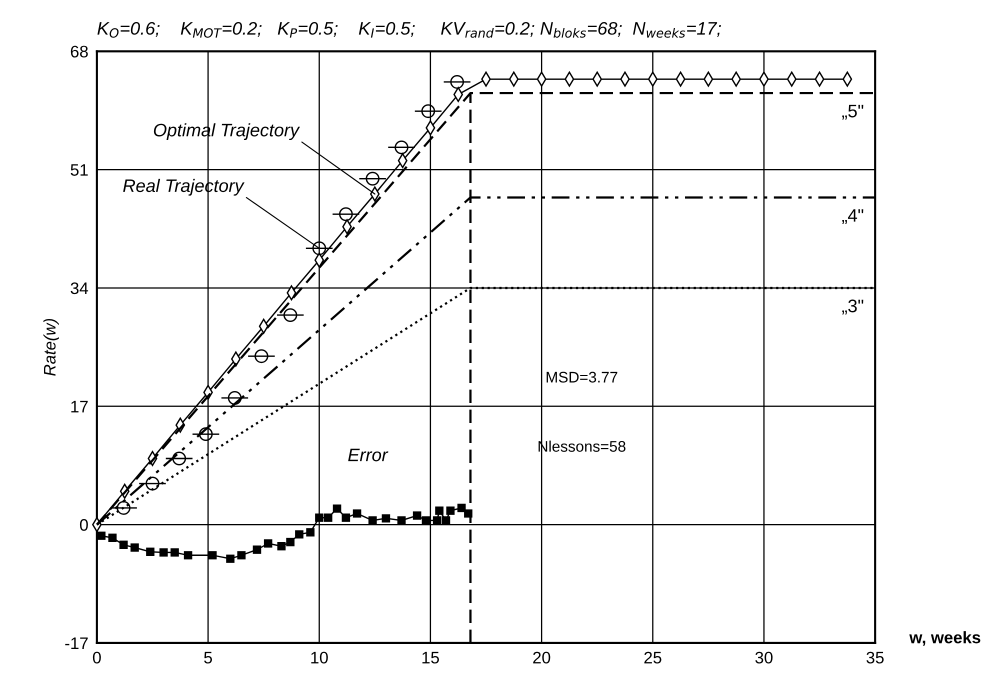 This screenshot has height=684, width=999. I want to click on series-label: „5", so click(853, 112).